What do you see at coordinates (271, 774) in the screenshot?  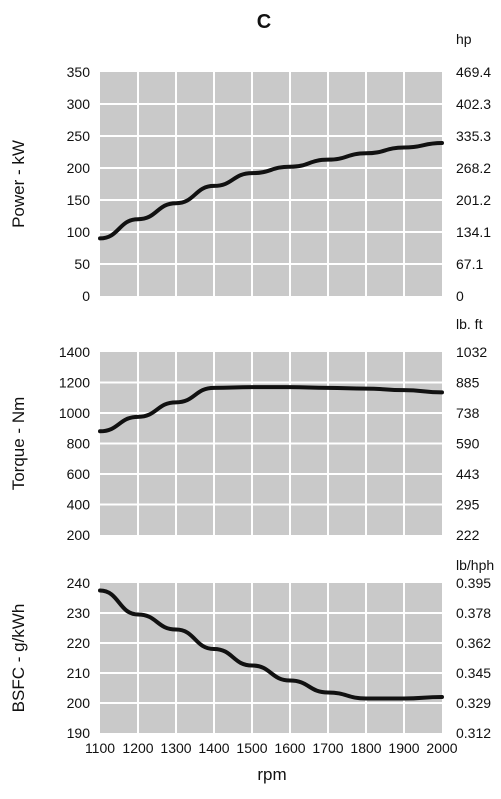 I see `x-axis-title: rpm` at bounding box center [271, 774].